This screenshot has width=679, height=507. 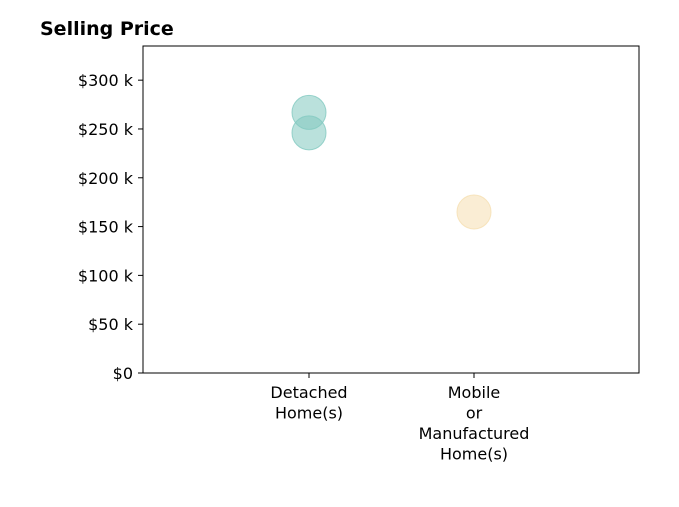 What do you see at coordinates (474, 423) in the screenshot?
I see `x-tick-label: Mobile or Manufactured Home(s)` at bounding box center [474, 423].